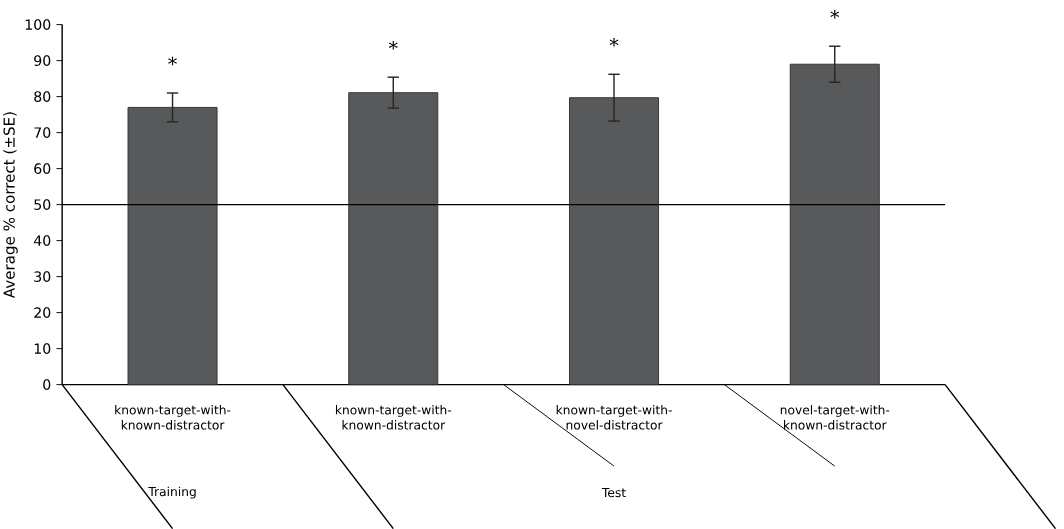 This screenshot has height=529, width=1064. Describe the element at coordinates (172, 492) in the screenshot. I see `text: Training` at that location.